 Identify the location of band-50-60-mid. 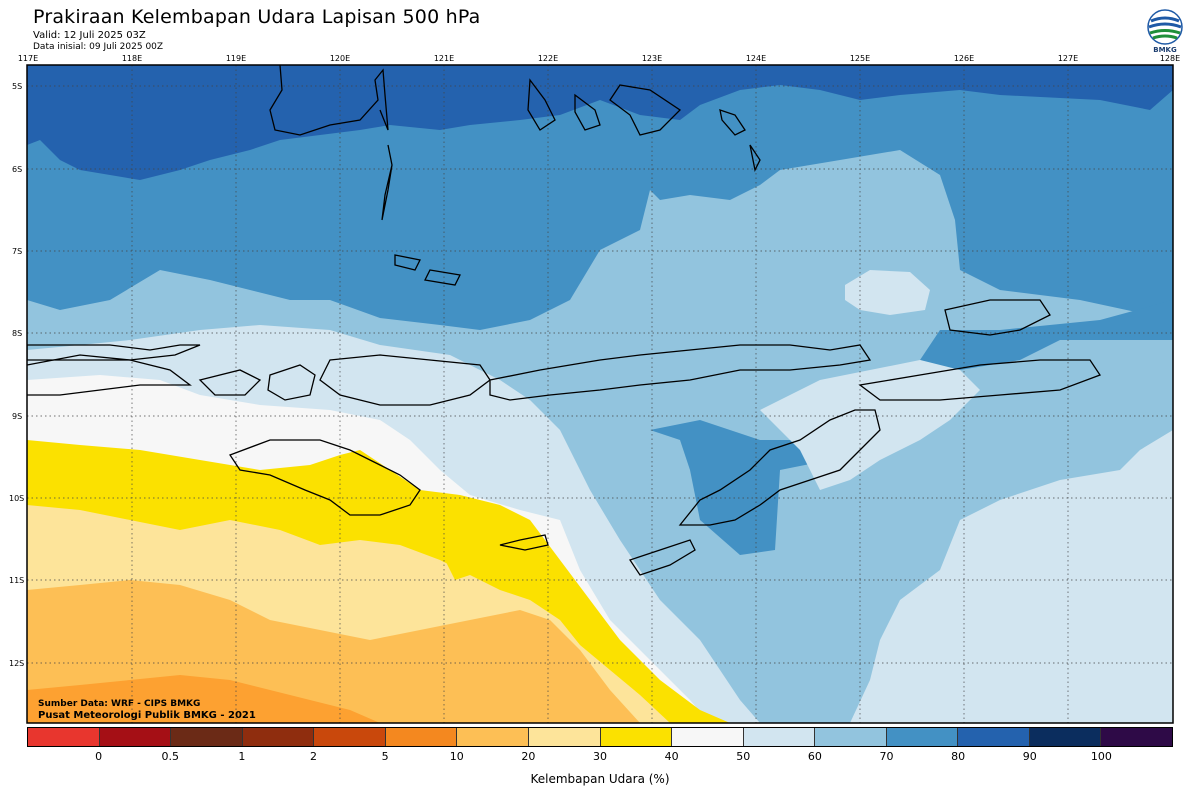
(870, 425).